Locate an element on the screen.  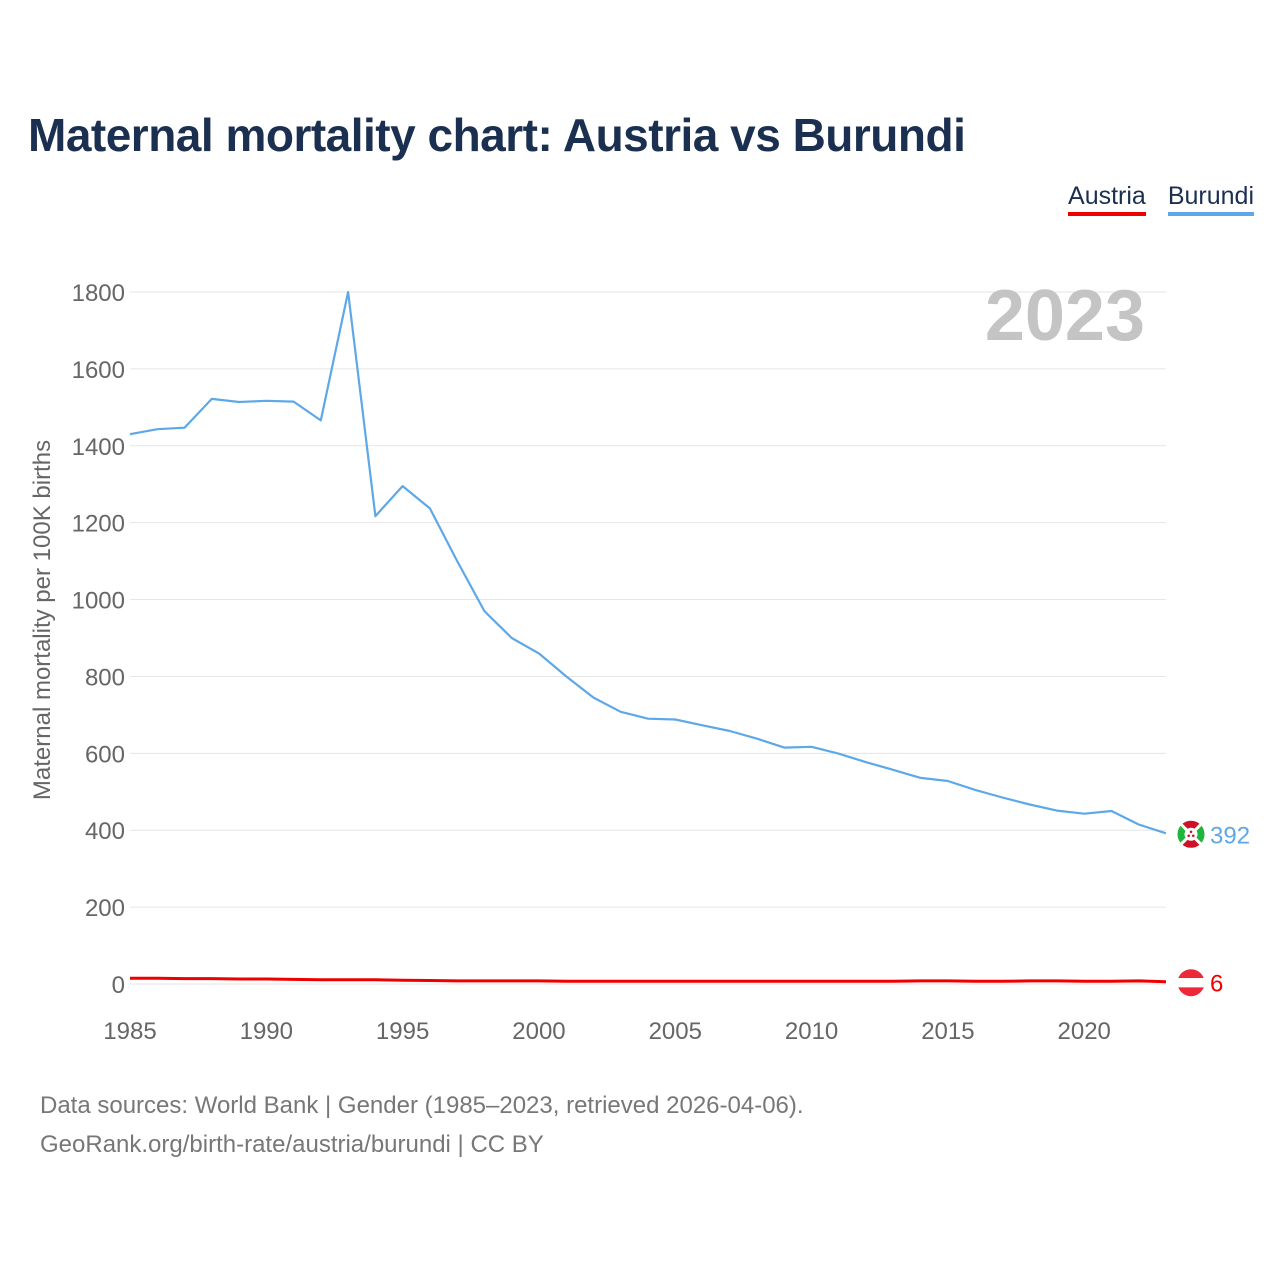
y-tick-label: 800 is located at coordinates (105, 677).